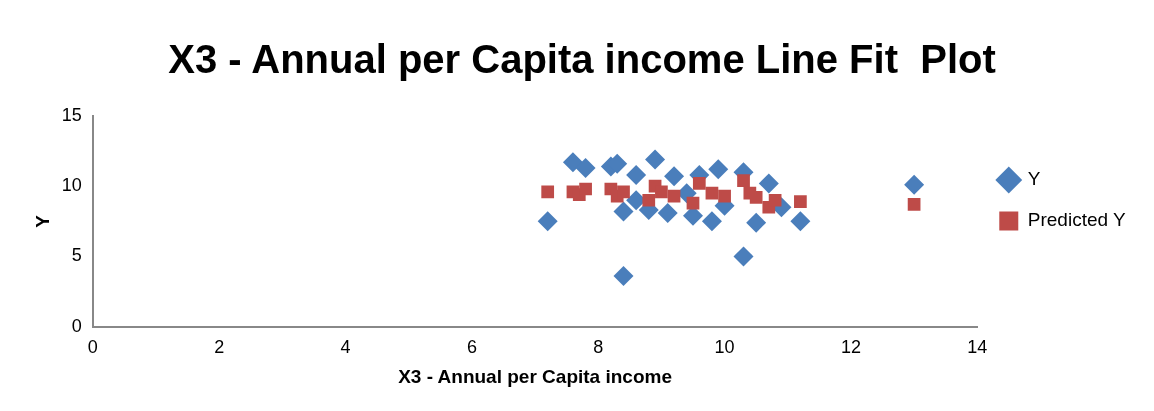  What do you see at coordinates (850, 347) in the screenshot?
I see `x-tick-label: 12` at bounding box center [850, 347].